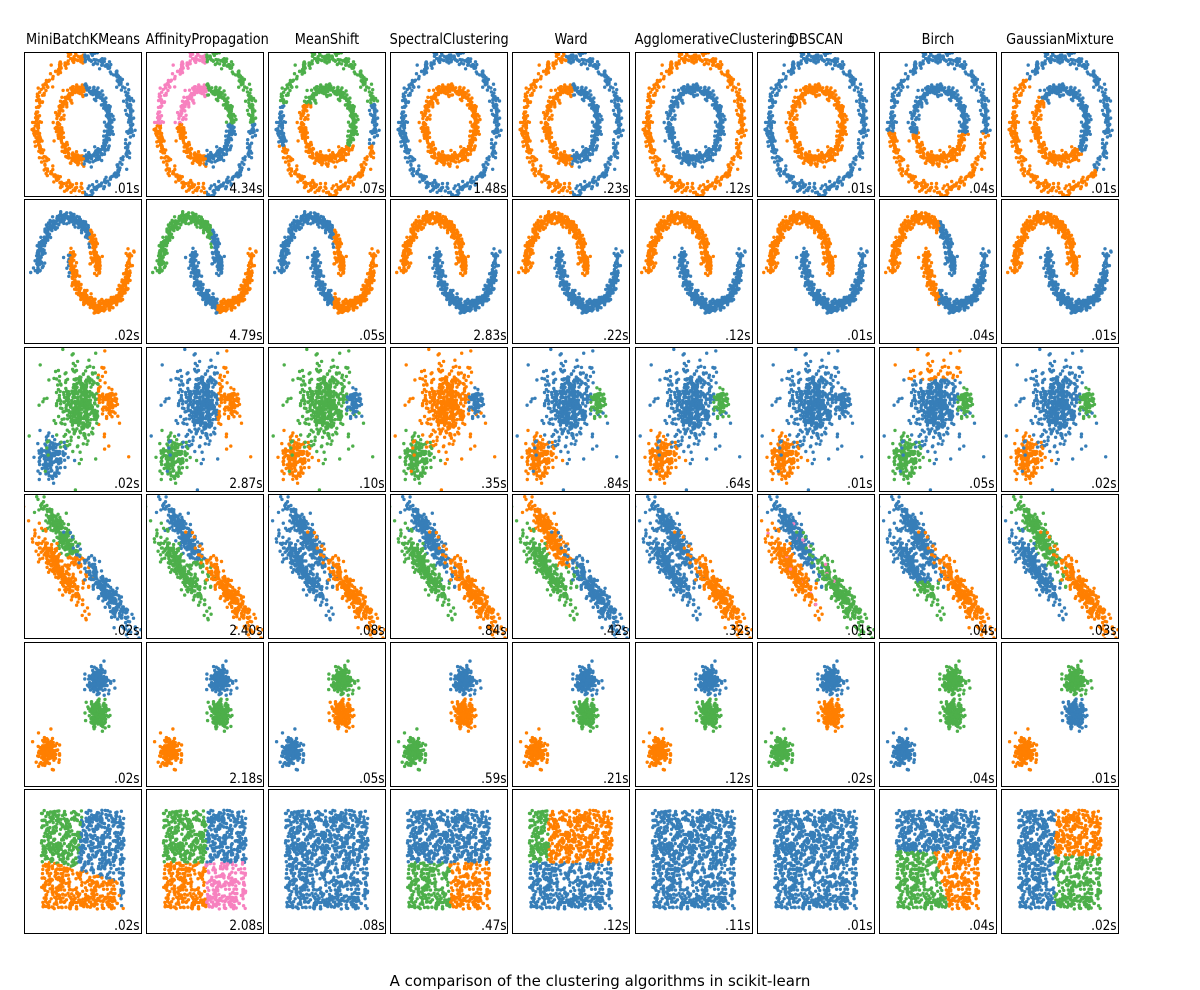 This screenshot has width=1200, height=990. Describe the element at coordinates (737, 926) in the screenshot. I see `runtime-label: .11s` at that location.